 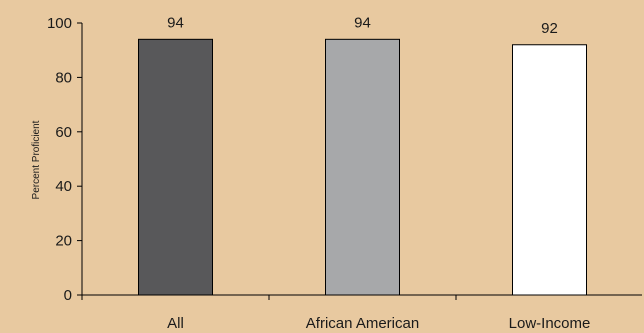 I want to click on x-tick-label: All, so click(x=175, y=323).